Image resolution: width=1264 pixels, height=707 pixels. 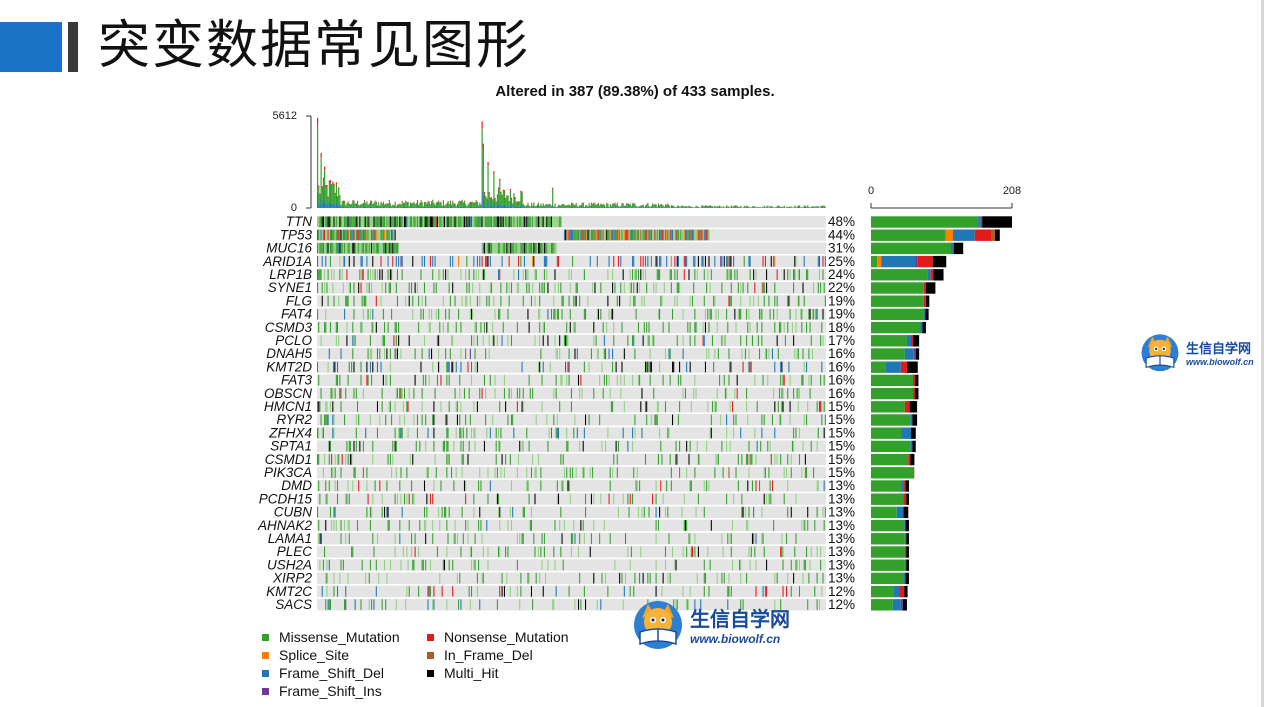 I want to click on gene-label: KMT2D, so click(x=289, y=366).